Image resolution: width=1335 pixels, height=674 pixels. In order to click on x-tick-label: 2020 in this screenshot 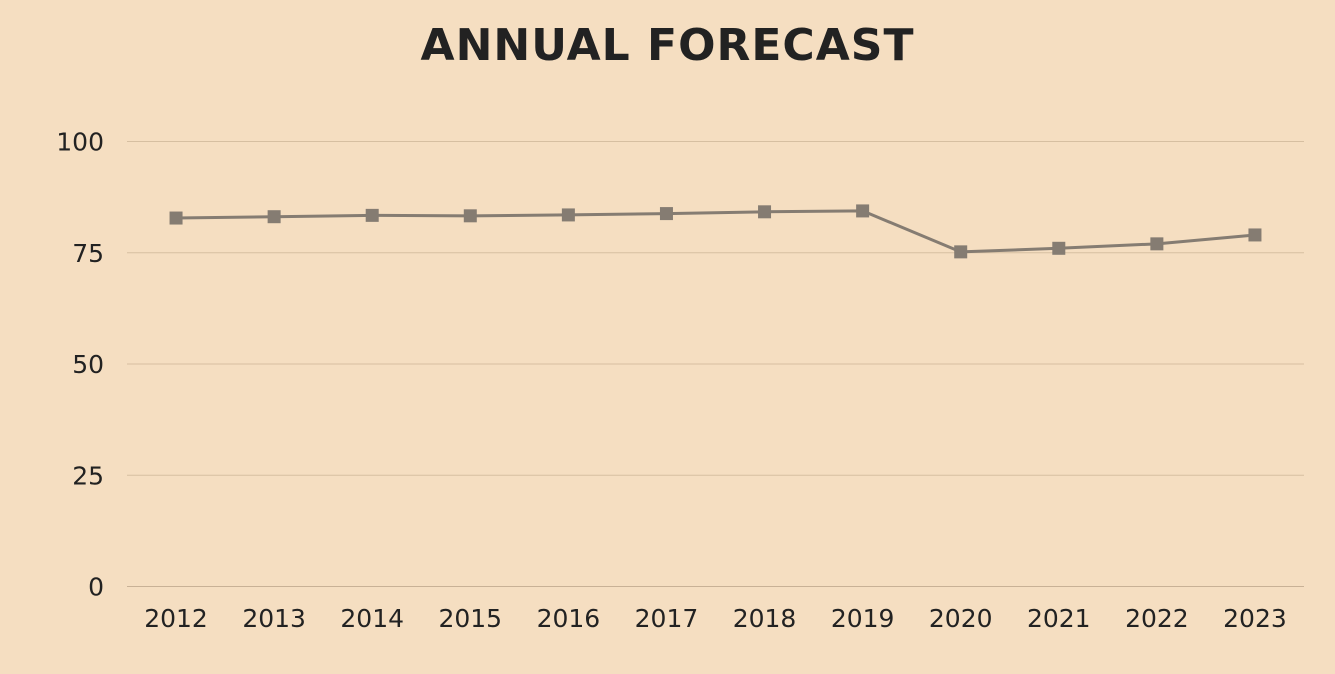, I will do `click(961, 618)`.